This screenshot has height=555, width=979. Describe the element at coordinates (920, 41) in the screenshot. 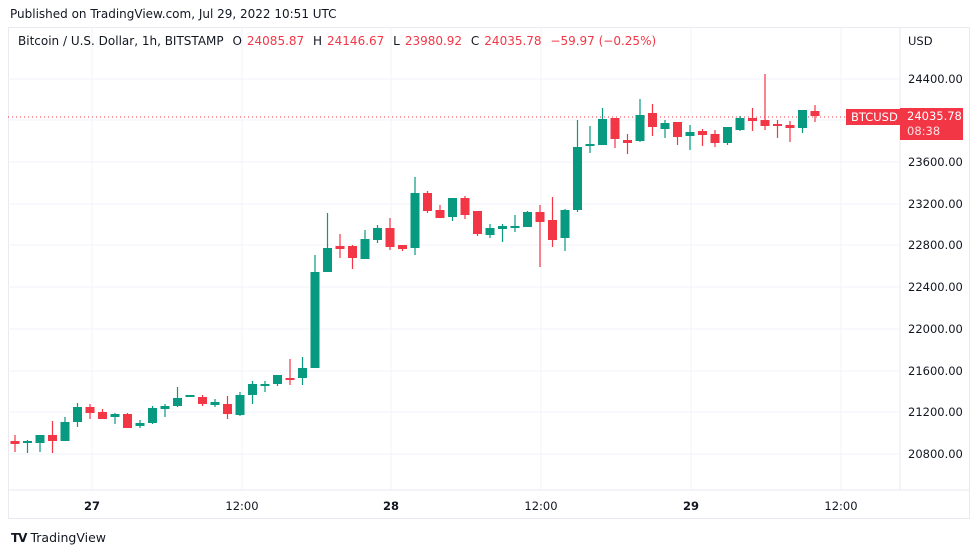

I see `currency-label: USD` at that location.